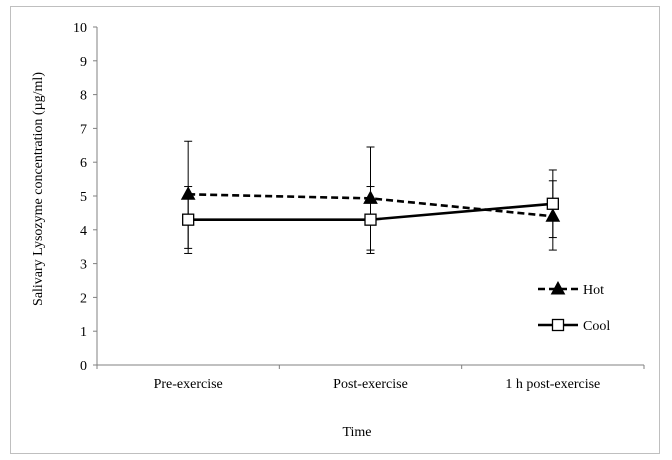  Describe the element at coordinates (552, 384) in the screenshot. I see `x-tick-label: 1 h post-exercise` at that location.